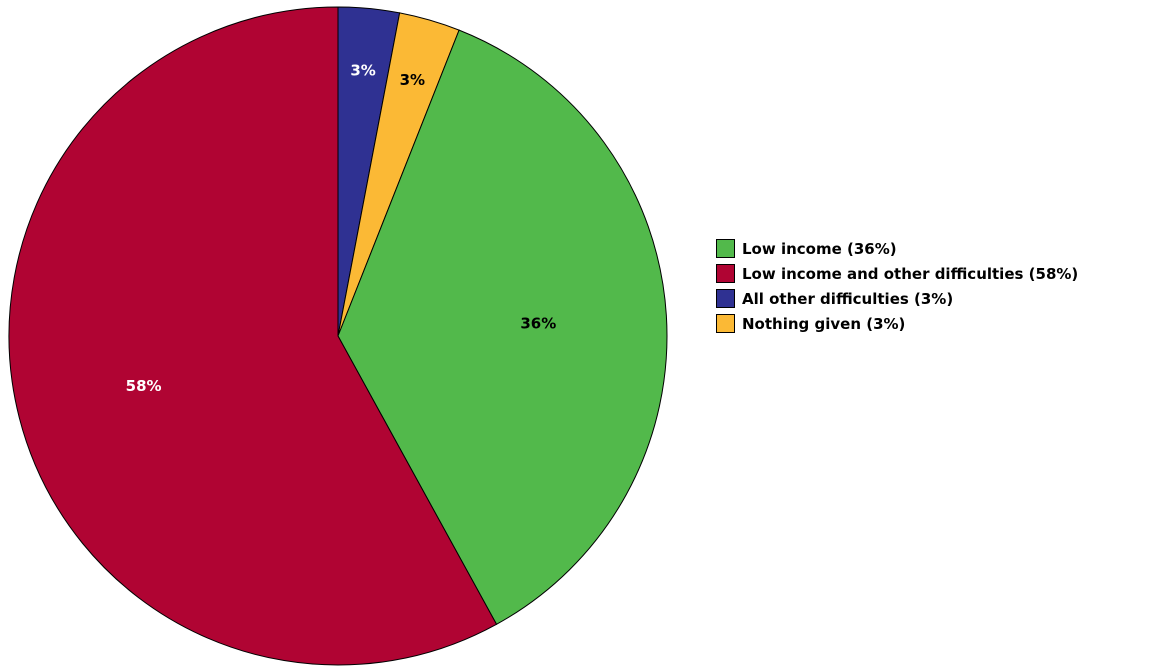 This screenshot has height=668, width=1152. Describe the element at coordinates (725, 248) in the screenshot. I see `legend-swatch-low-income` at that location.